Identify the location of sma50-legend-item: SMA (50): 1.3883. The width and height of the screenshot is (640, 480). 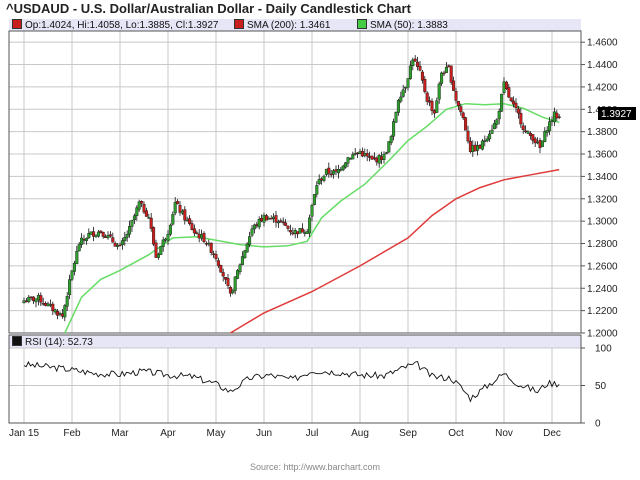
(402, 25).